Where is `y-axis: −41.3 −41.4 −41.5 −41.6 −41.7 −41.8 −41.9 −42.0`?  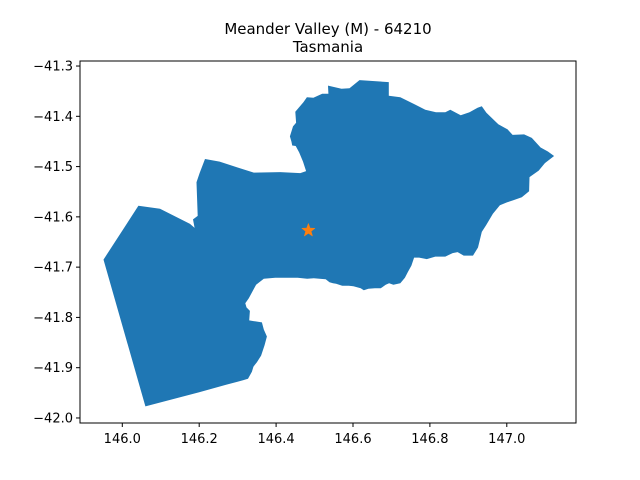 y-axis: −41.3 −41.4 −41.5 −41.6 −41.7 −41.8 −41.9 −42.0 is located at coordinates (56, 243).